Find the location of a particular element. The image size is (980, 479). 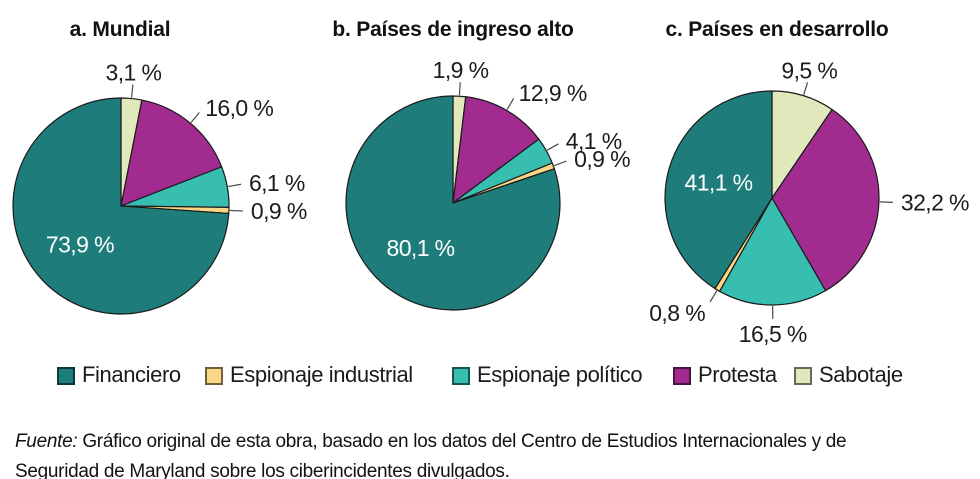

pie-b-leader-espionaje-poli-tico is located at coordinates (552, 147).